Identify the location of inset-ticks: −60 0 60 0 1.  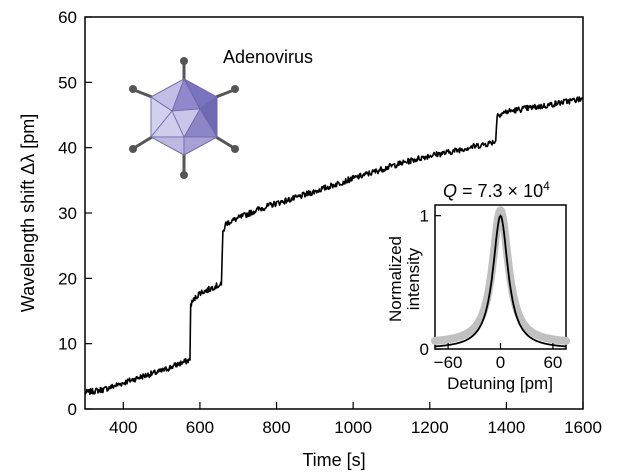
(491, 289).